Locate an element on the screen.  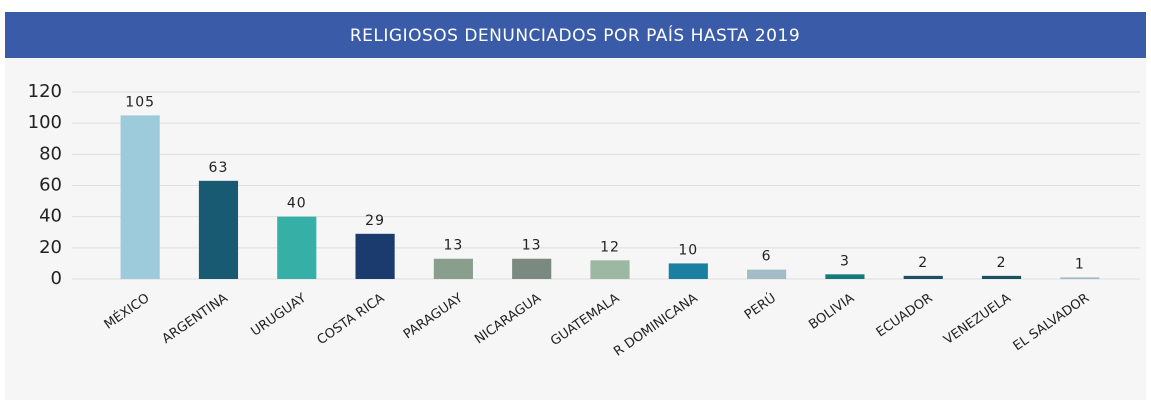
data-label: 105 is located at coordinates (140, 102).